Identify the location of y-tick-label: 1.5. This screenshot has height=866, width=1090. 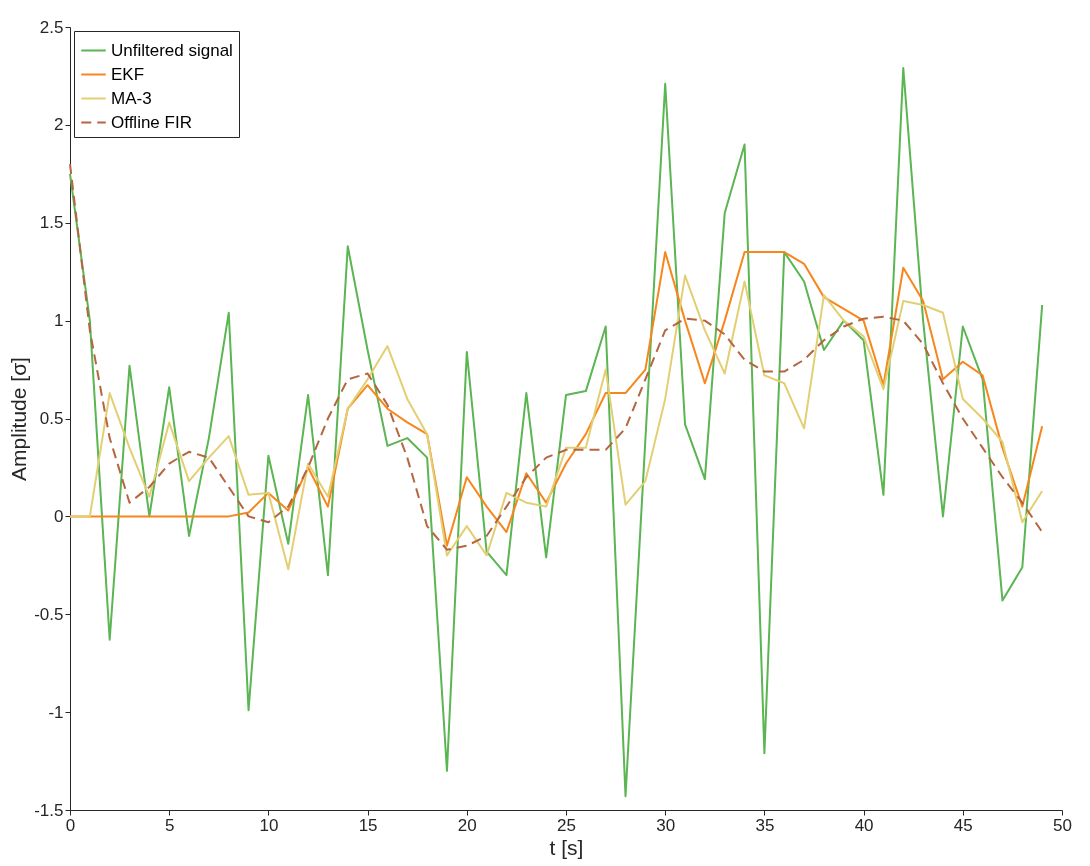
(51, 223).